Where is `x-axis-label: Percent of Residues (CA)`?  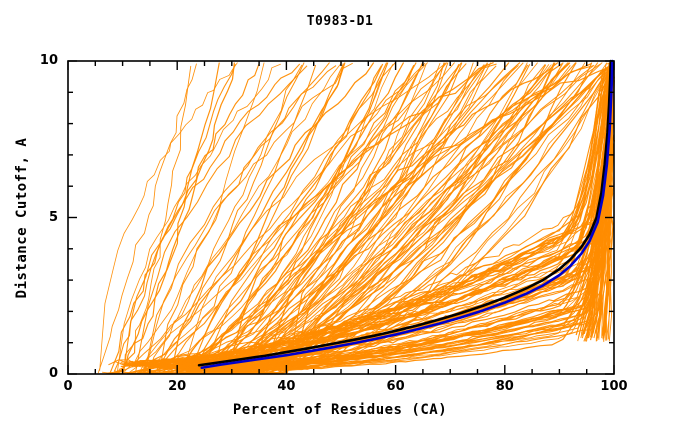
x-axis-label: Percent of Residues (CA) is located at coordinates (340, 410).